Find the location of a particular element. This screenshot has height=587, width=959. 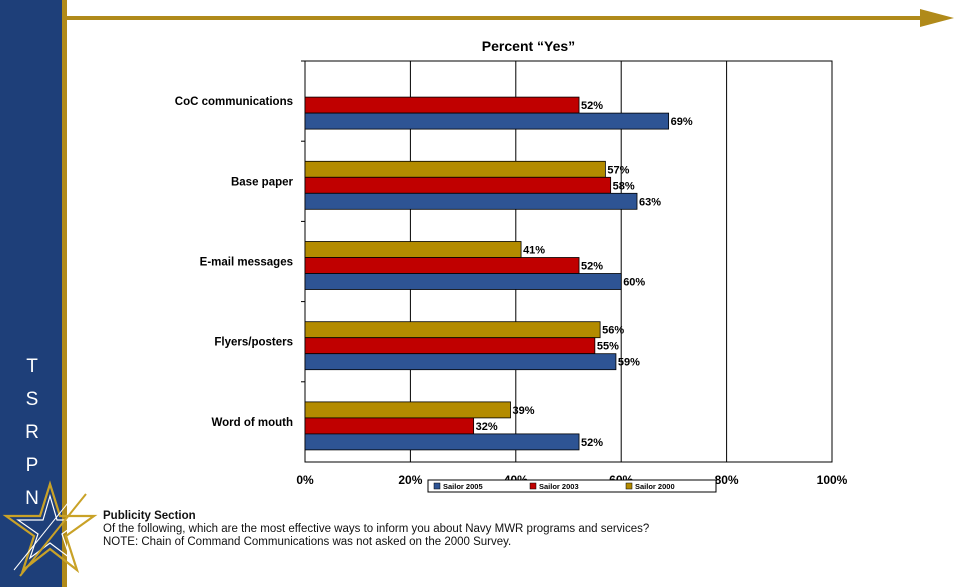

brand-letter: N is located at coordinates (32, 498).